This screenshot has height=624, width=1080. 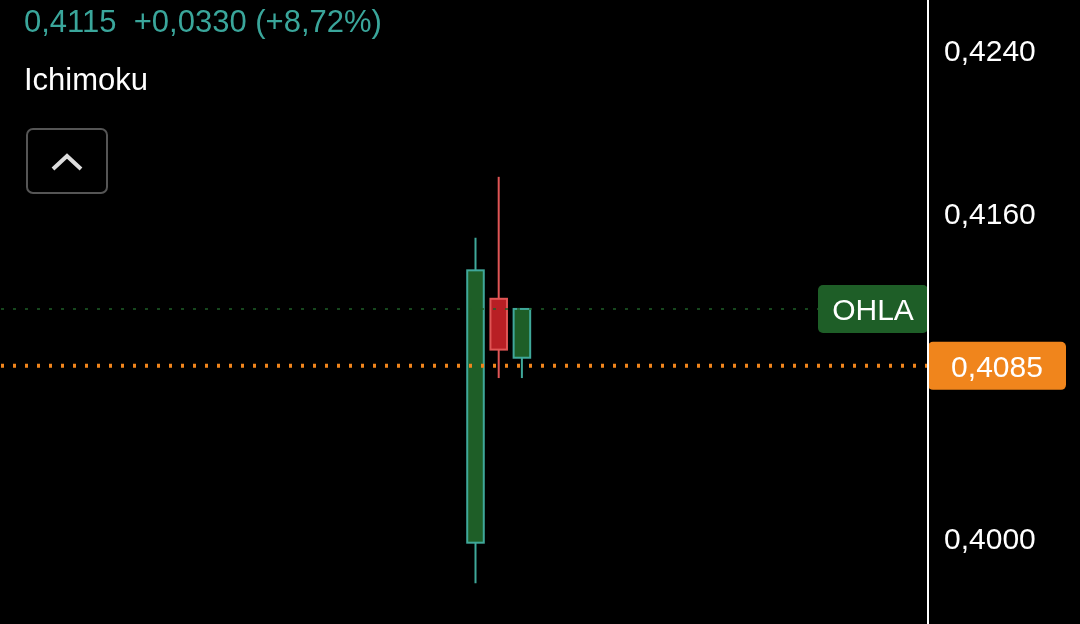 I want to click on y-tick-label: 0,4000, so click(x=990, y=539).